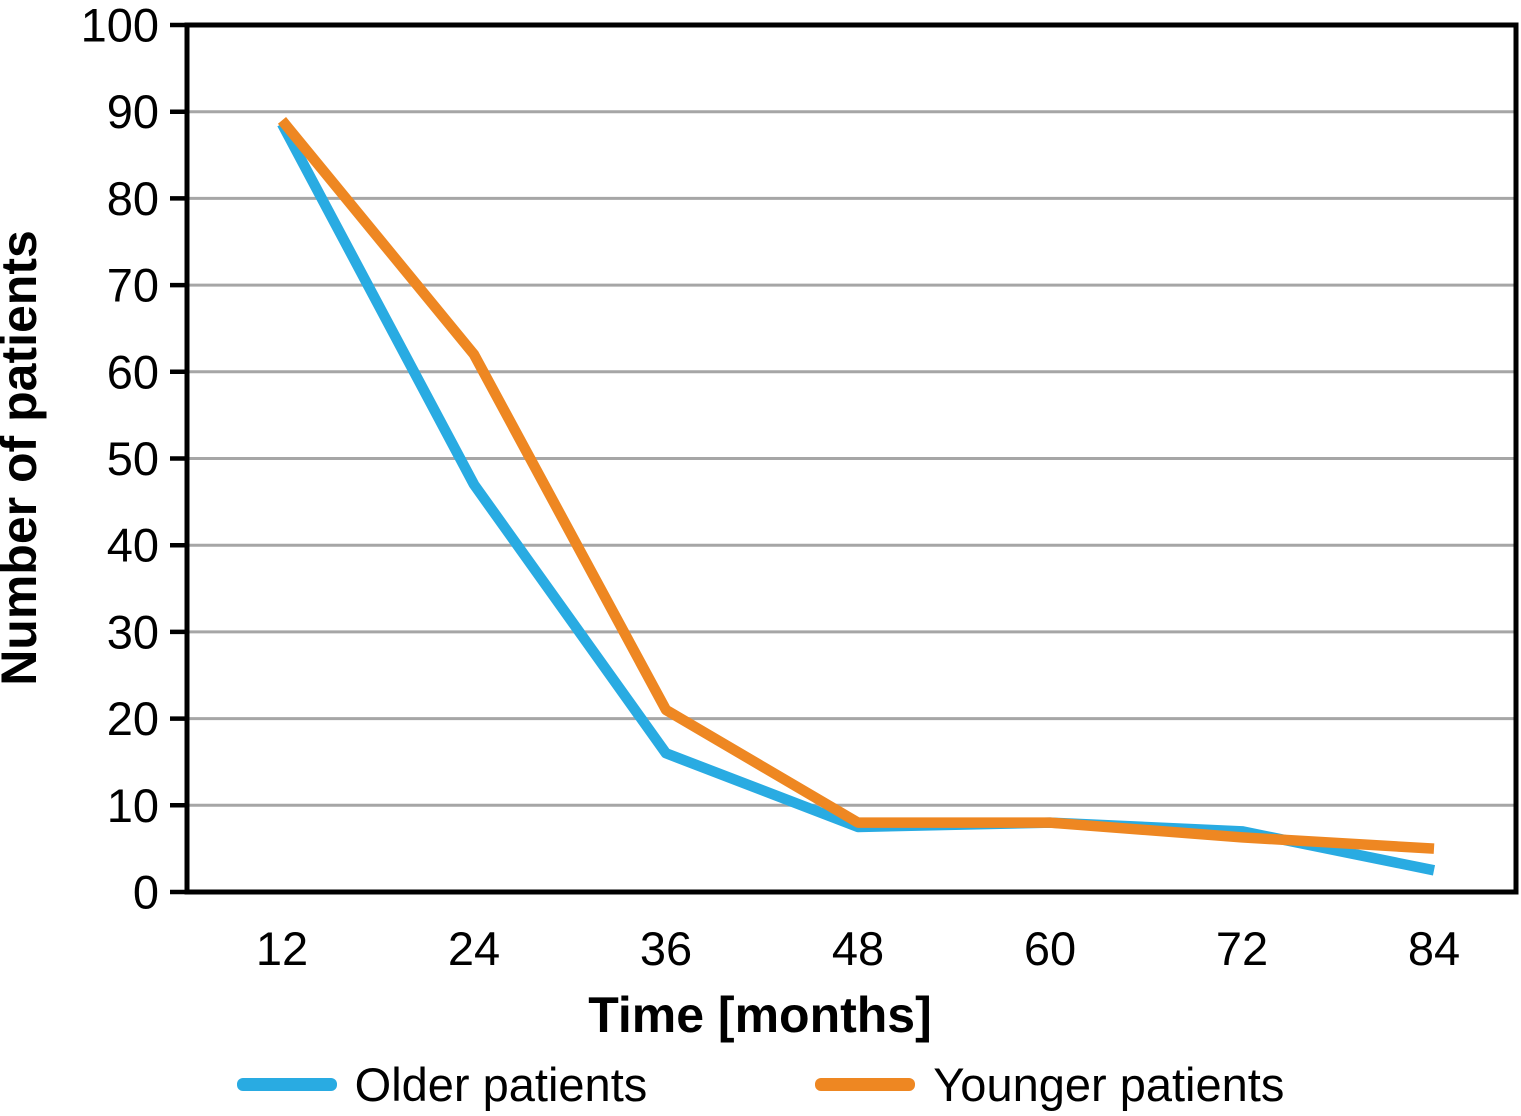 This screenshot has height=1116, width=1521. What do you see at coordinates (1434, 948) in the screenshot?
I see `x-tick-label: 84` at bounding box center [1434, 948].